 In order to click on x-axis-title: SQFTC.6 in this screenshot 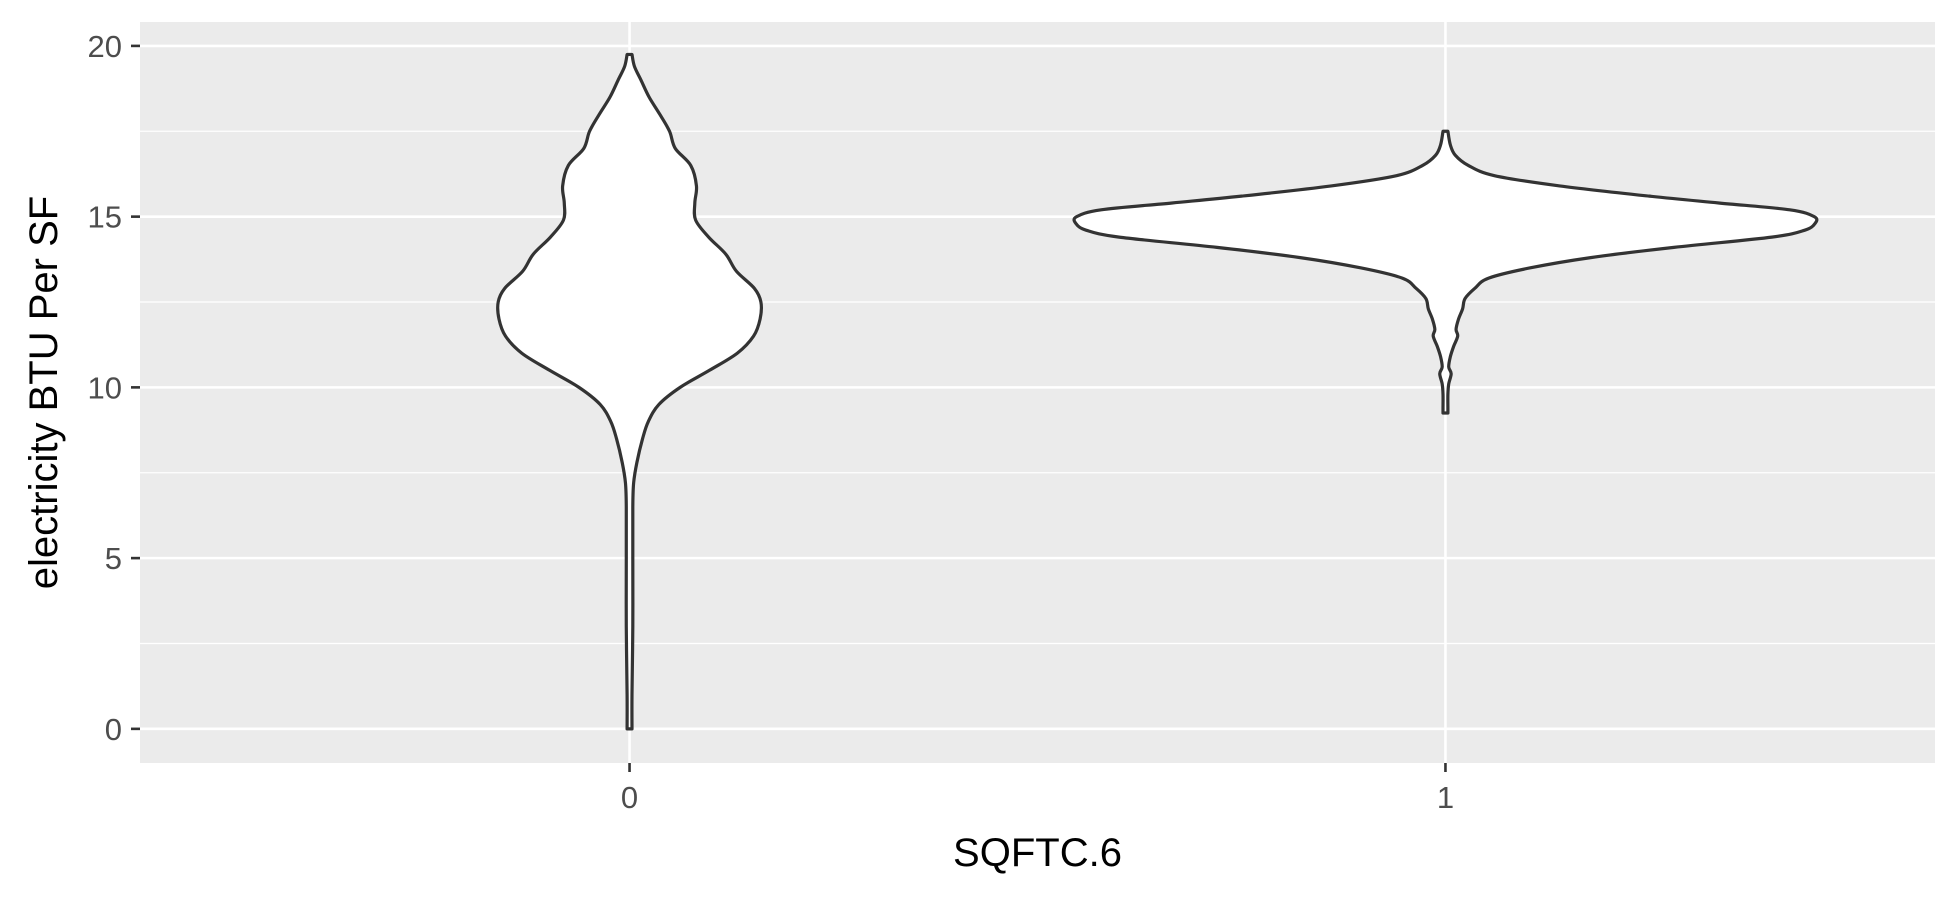, I will do `click(1037, 853)`.